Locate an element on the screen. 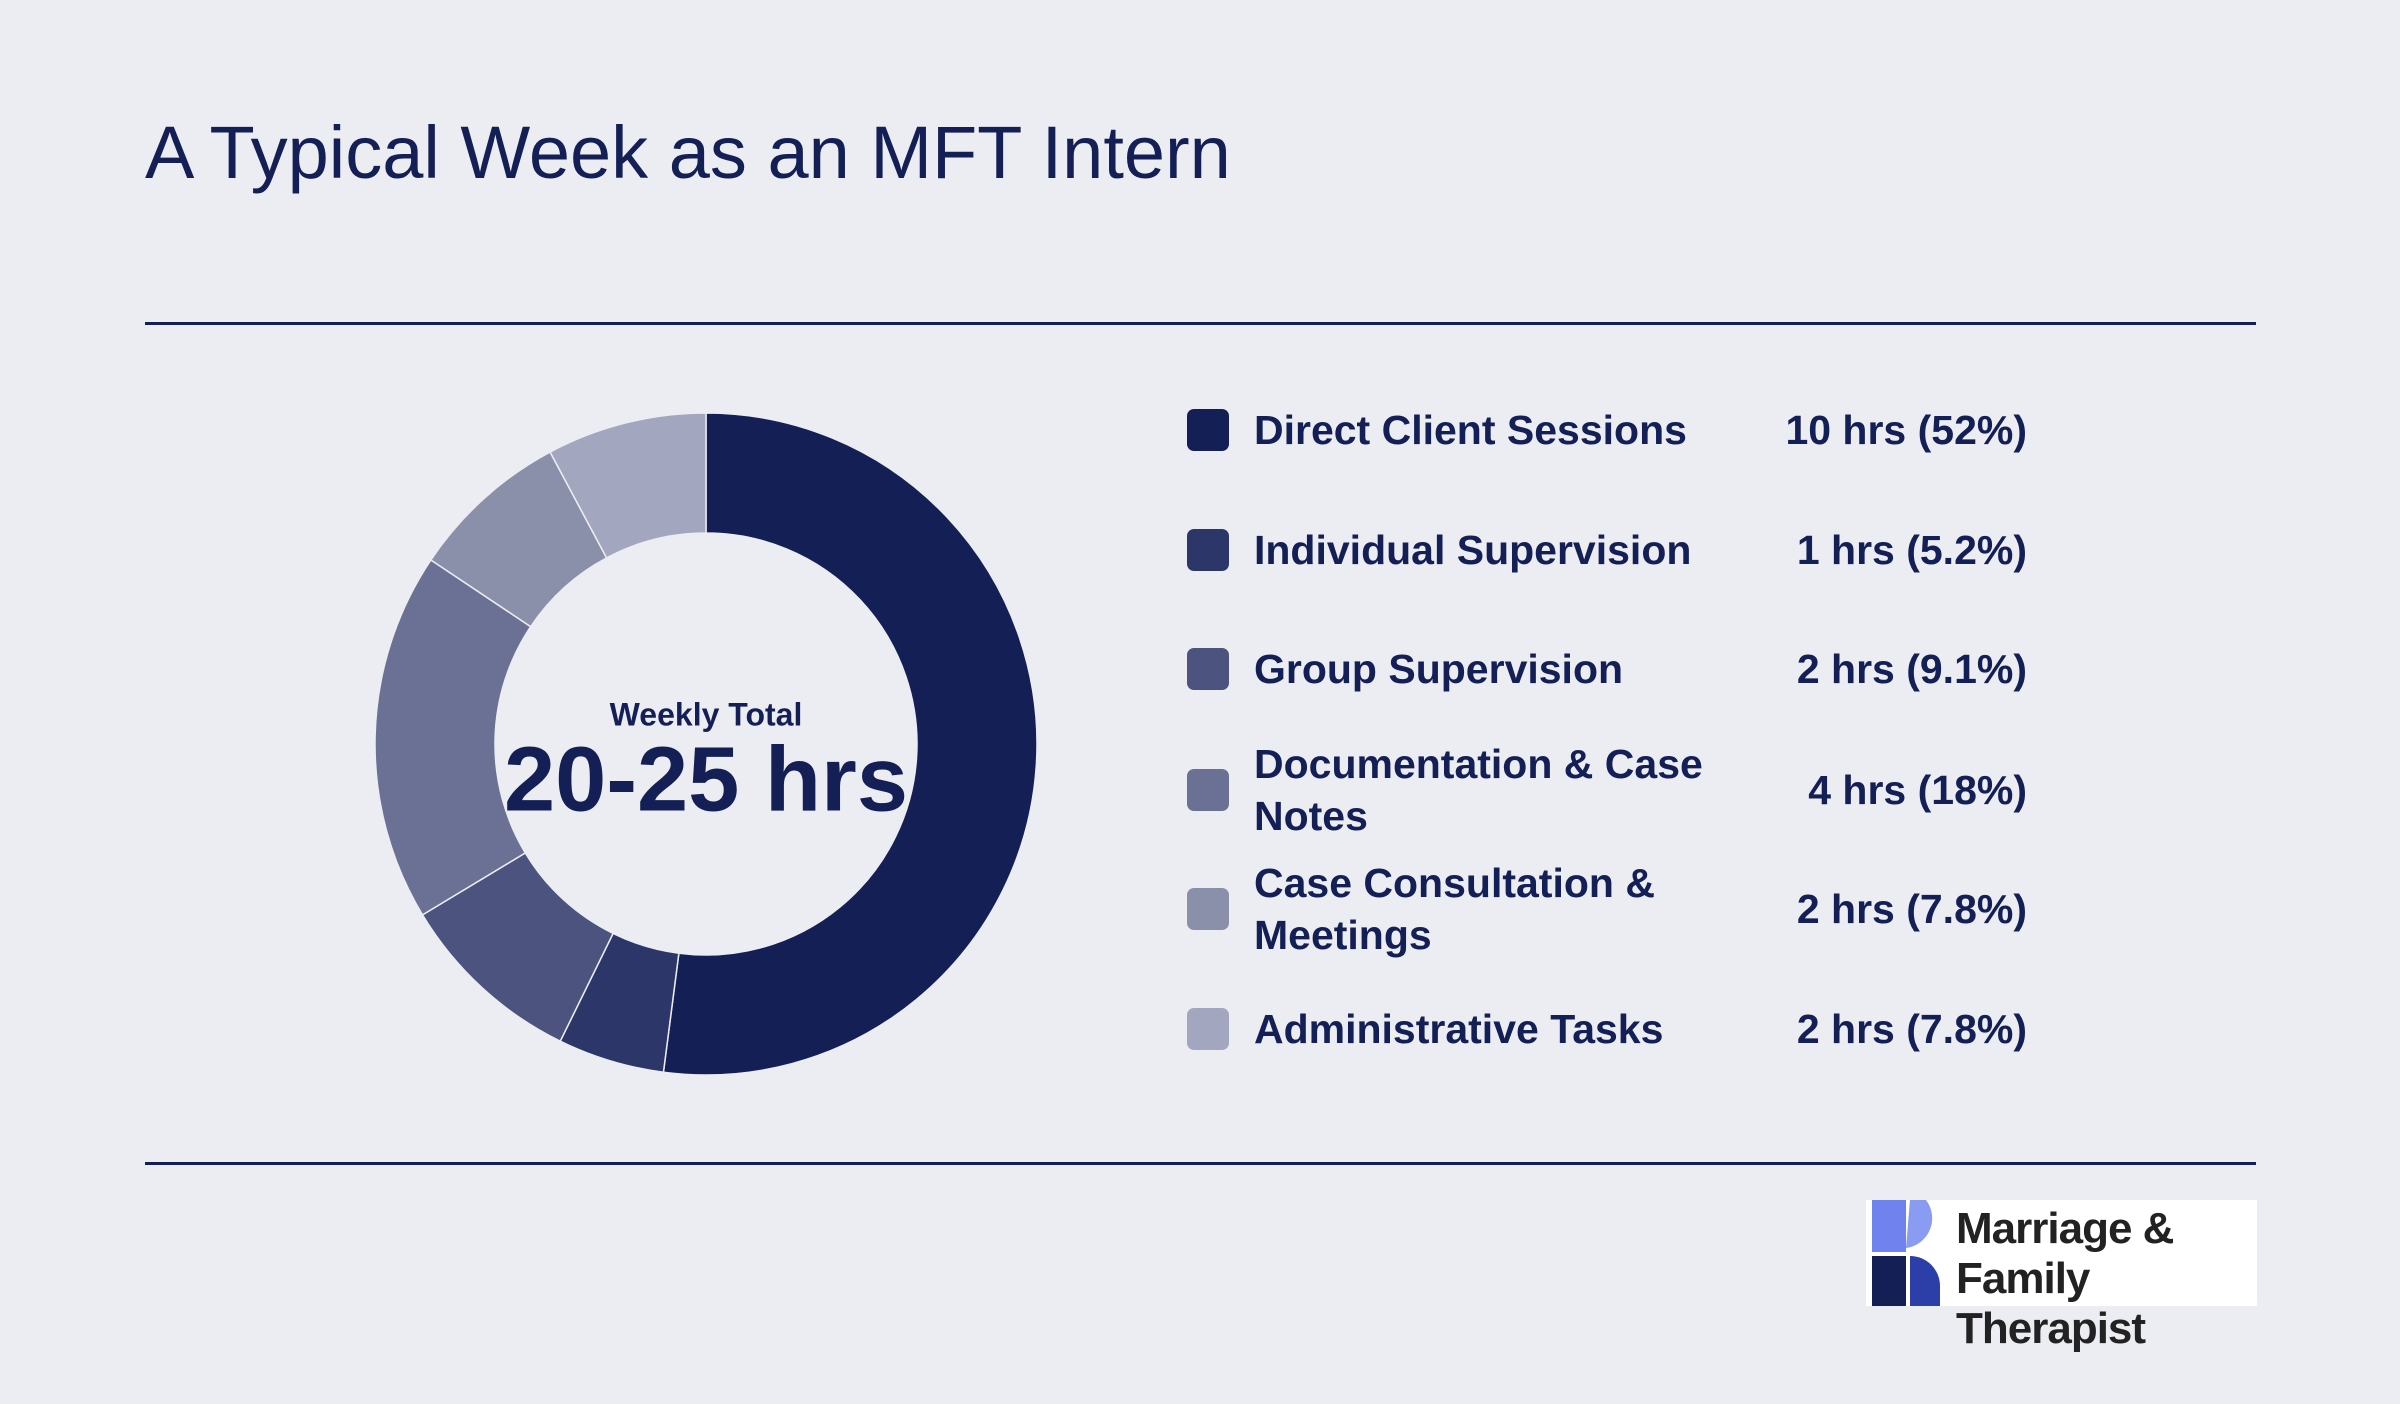 This screenshot has width=2400, height=1404. logo: Marriage & Family Therapist is located at coordinates (2061, 1276).